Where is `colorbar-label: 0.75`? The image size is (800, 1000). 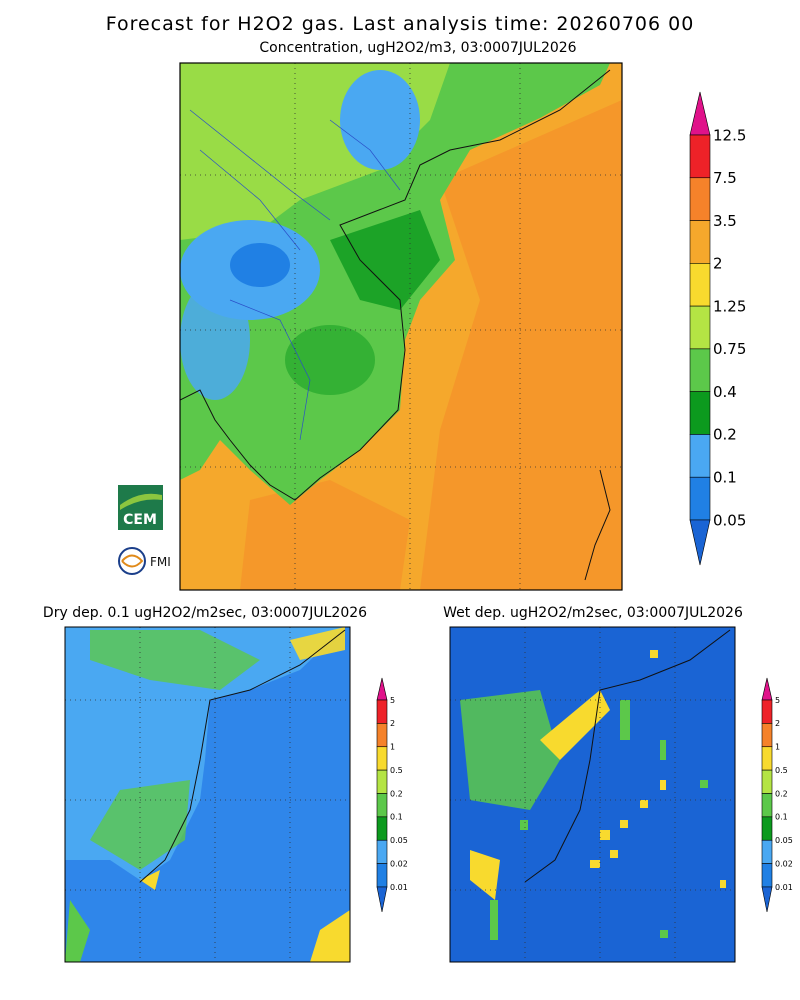
colorbar-label: 0.75 is located at coordinates (729, 349).